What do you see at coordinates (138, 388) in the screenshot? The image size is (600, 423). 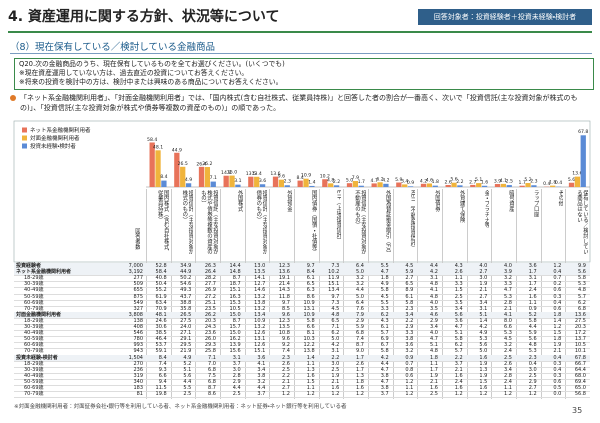 I see `row-count: 183` at bounding box center [138, 388].